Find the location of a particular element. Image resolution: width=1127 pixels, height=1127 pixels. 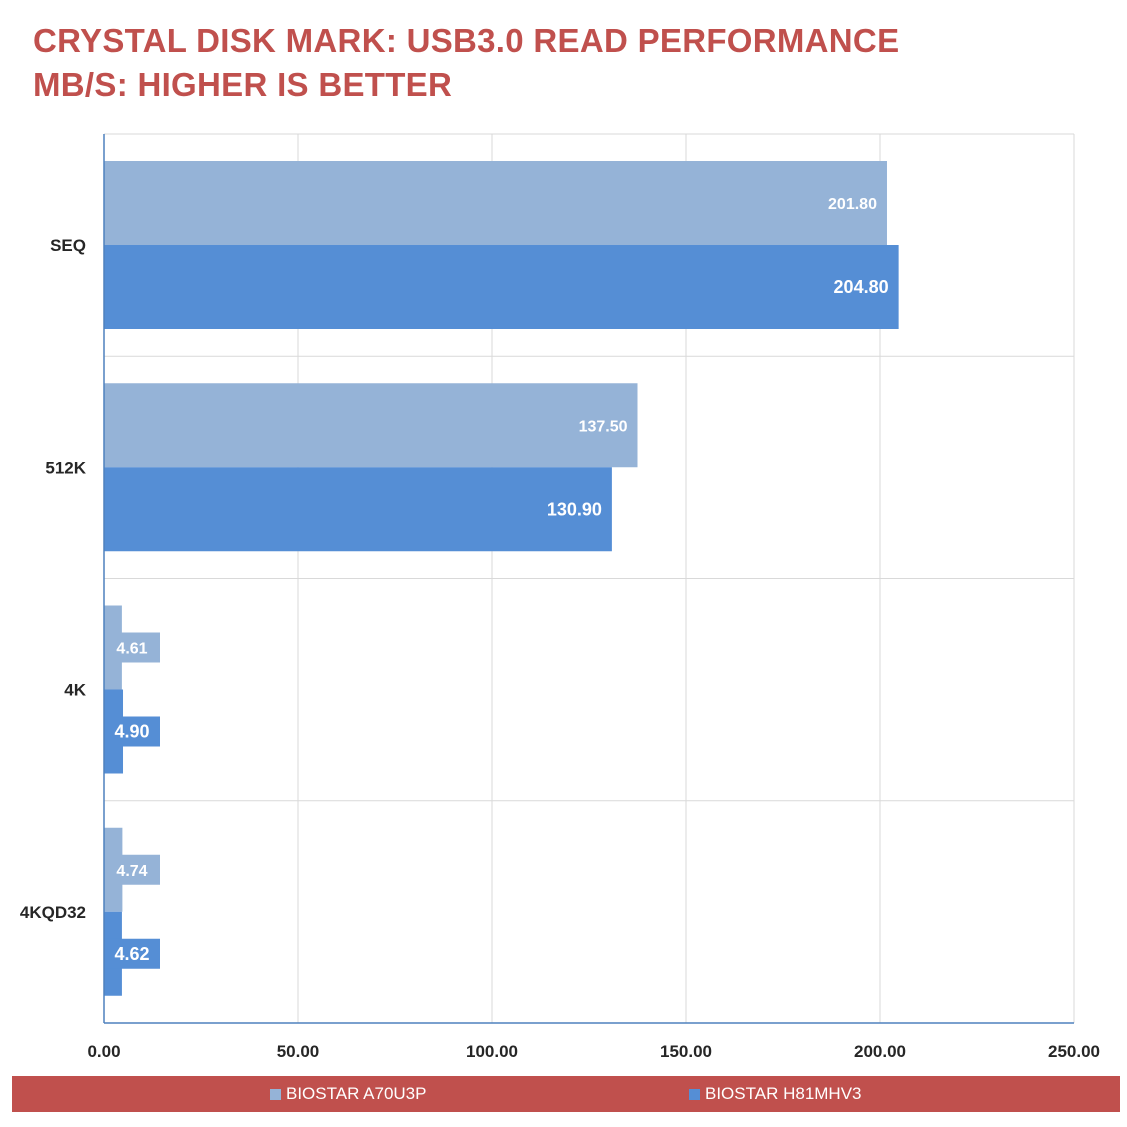

x-tick-label: 250.00 is located at coordinates (1074, 1051).